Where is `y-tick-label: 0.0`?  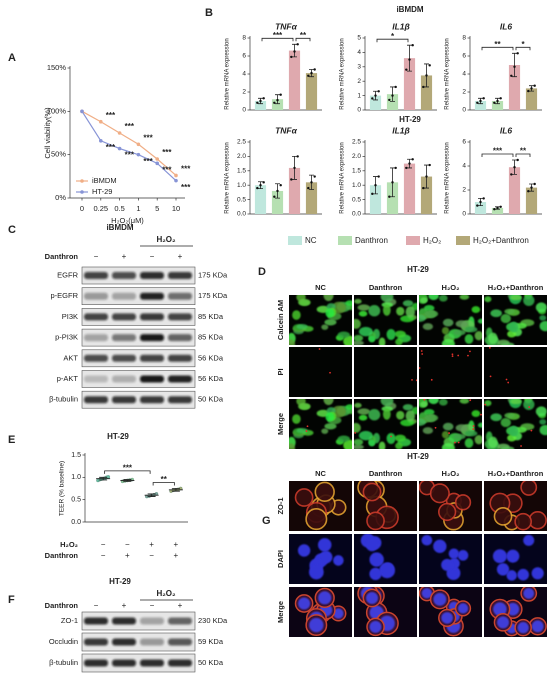 y-tick-label: 0.0 is located at coordinates (76, 522).